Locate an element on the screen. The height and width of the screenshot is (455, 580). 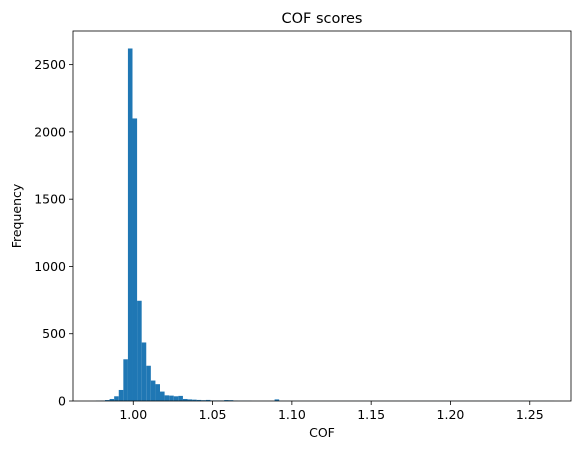
y-tick-label: 500 is located at coordinates (54, 333).